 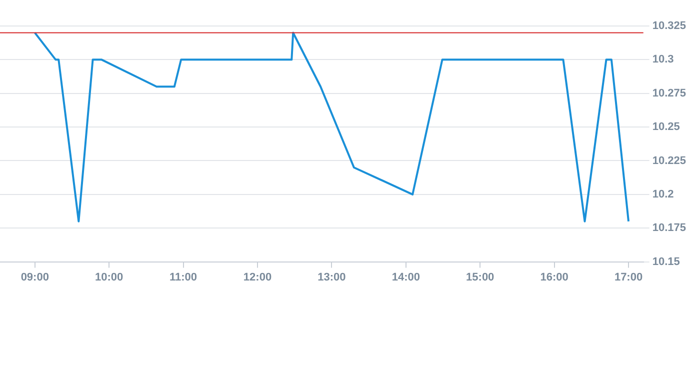 I want to click on y-tick-label: 10.225, so click(x=669, y=160).